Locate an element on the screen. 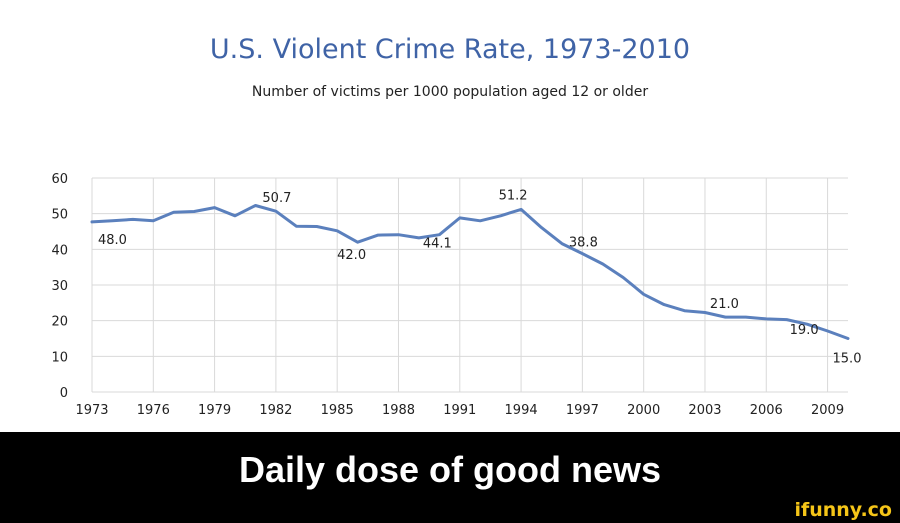 The width and height of the screenshot is (900, 523). y-tick-label: 0 is located at coordinates (64, 393).